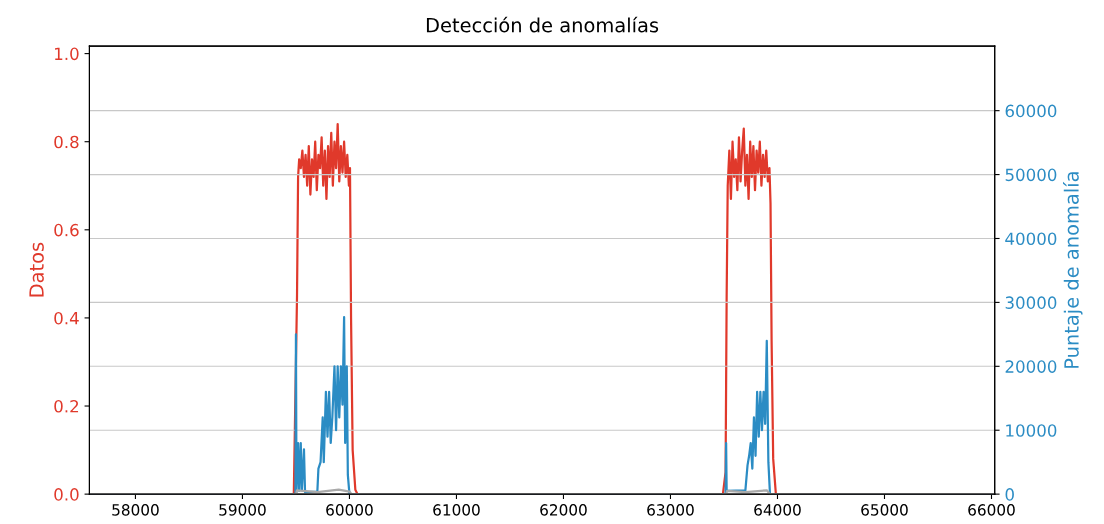  I want to click on x-tick-label: 66000, so click(991, 510).